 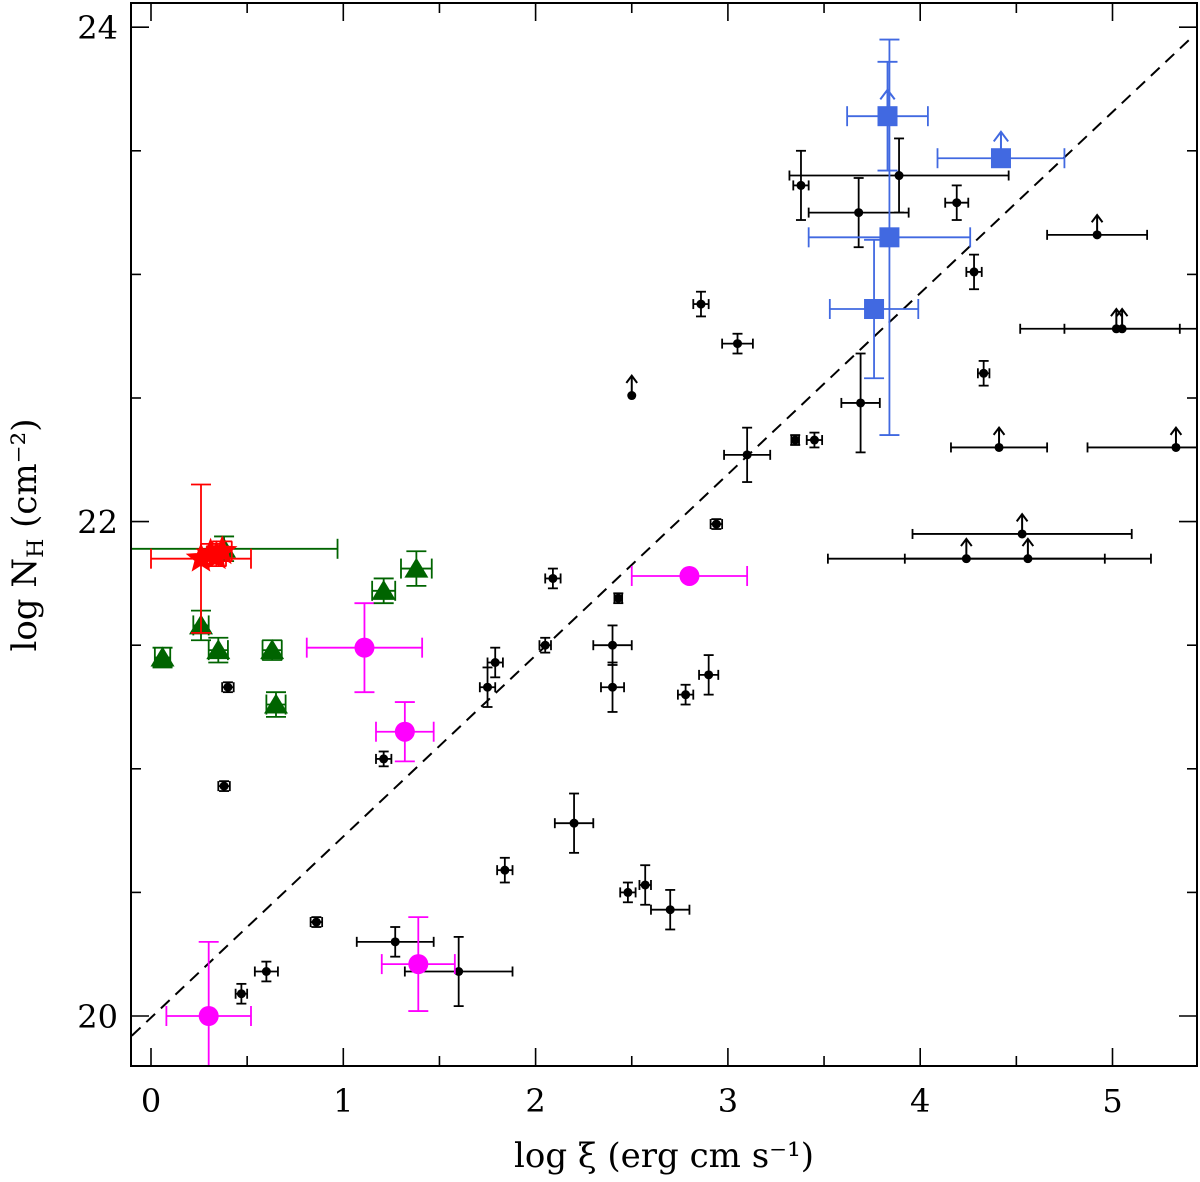 I want to click on x-tick-label: 1, so click(x=343, y=1101).